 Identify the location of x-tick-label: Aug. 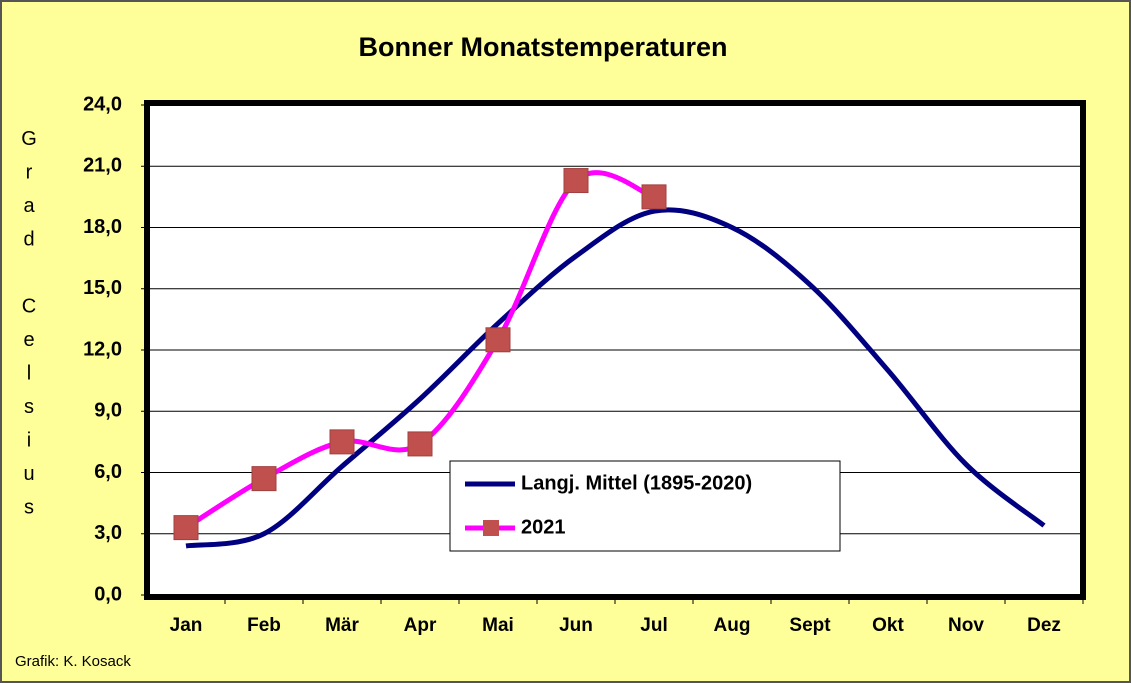
(732, 625).